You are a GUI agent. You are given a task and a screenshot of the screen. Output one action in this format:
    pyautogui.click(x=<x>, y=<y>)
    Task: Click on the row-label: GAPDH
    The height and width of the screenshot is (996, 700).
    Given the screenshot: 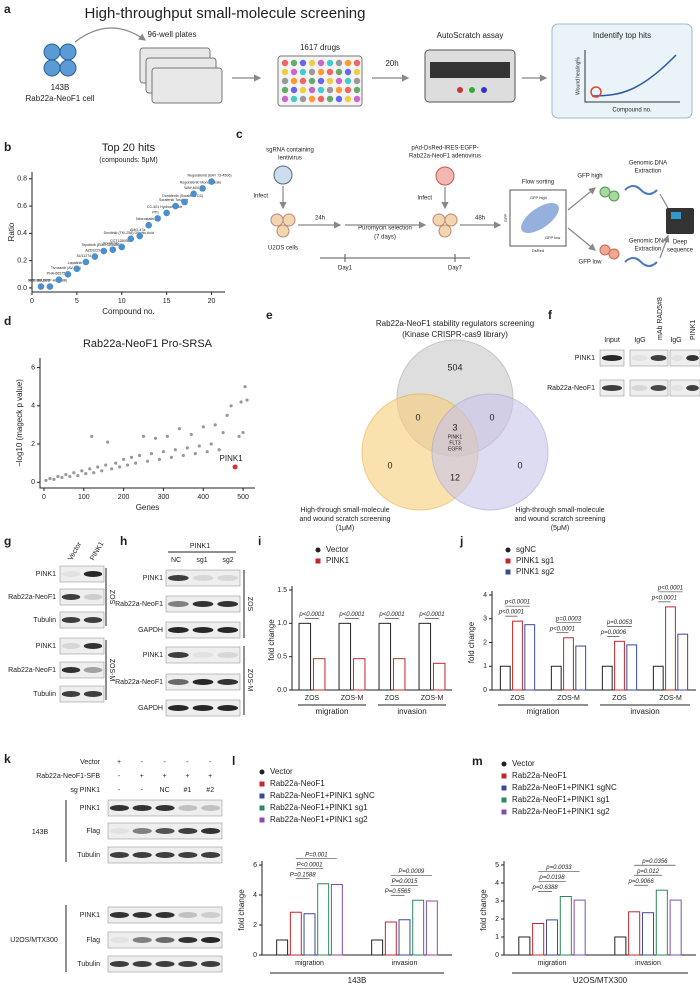 What is the action you would take?
    pyautogui.click(x=150, y=630)
    